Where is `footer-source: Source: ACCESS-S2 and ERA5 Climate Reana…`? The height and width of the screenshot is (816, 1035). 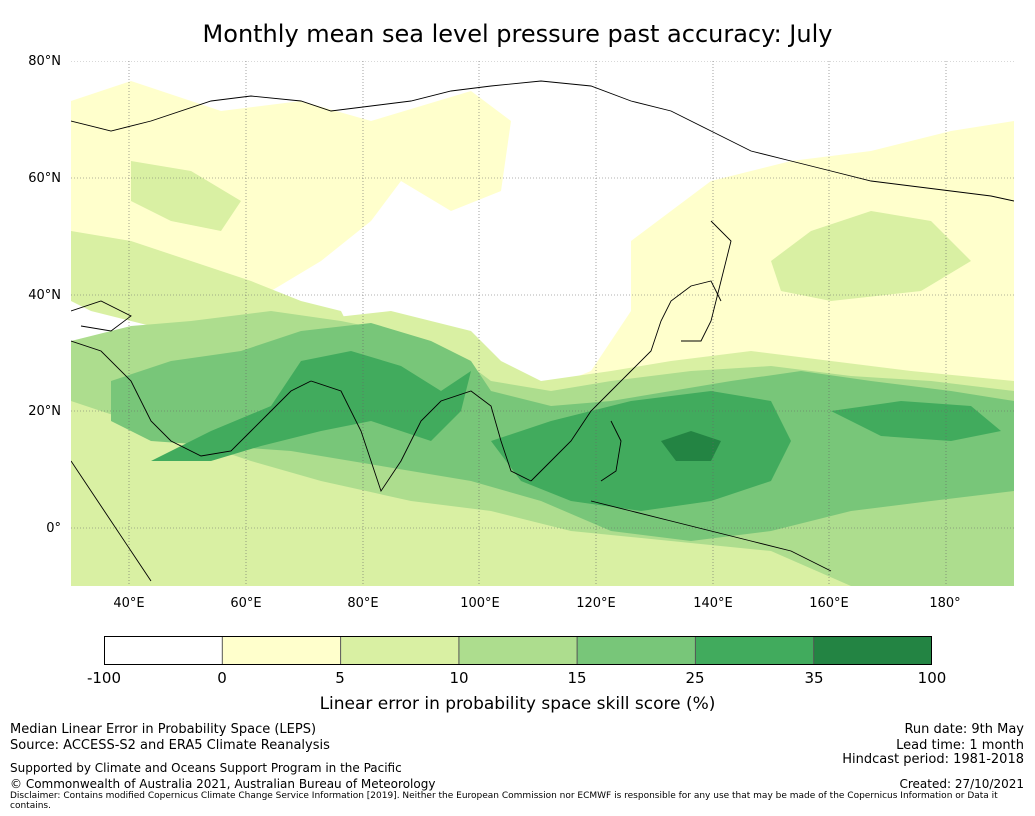 footer-source: Source: ACCESS-S2 and ERA5 Climate Reana… is located at coordinates (170, 745).